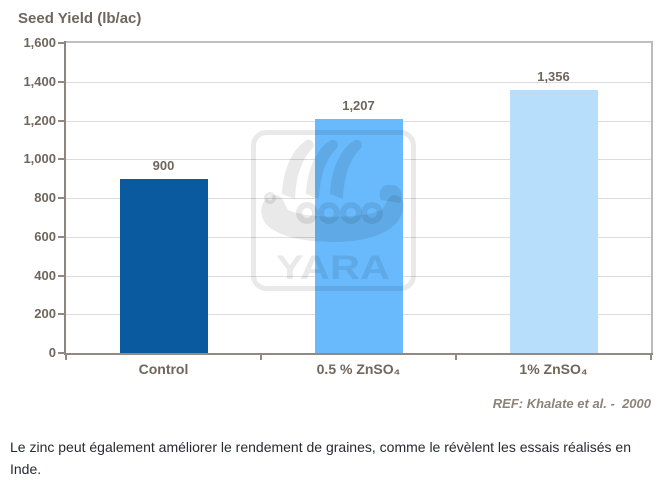  What do you see at coordinates (52, 352) in the screenshot?
I see `y-axis-tick-label: 0` at bounding box center [52, 352].